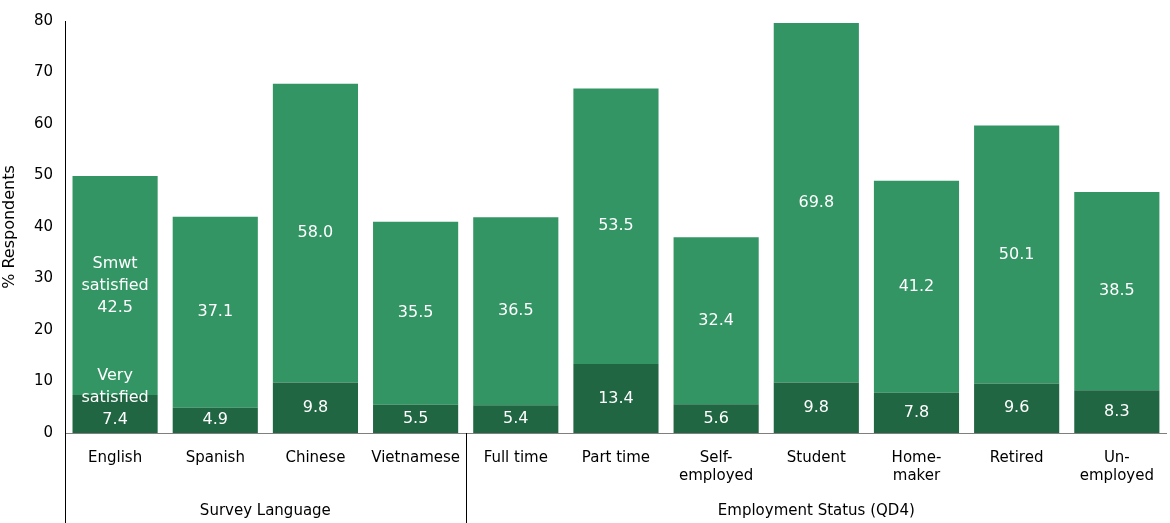 The width and height of the screenshot is (1170, 523). I want to click on data-label: 53.5, so click(616, 225).